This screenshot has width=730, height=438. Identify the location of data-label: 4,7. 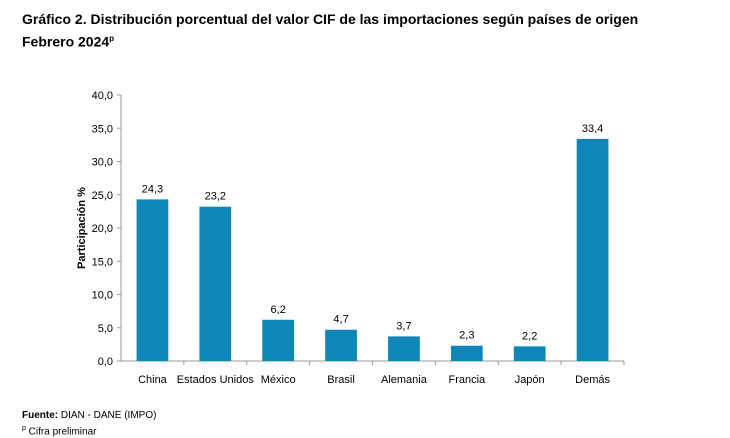
(340, 320).